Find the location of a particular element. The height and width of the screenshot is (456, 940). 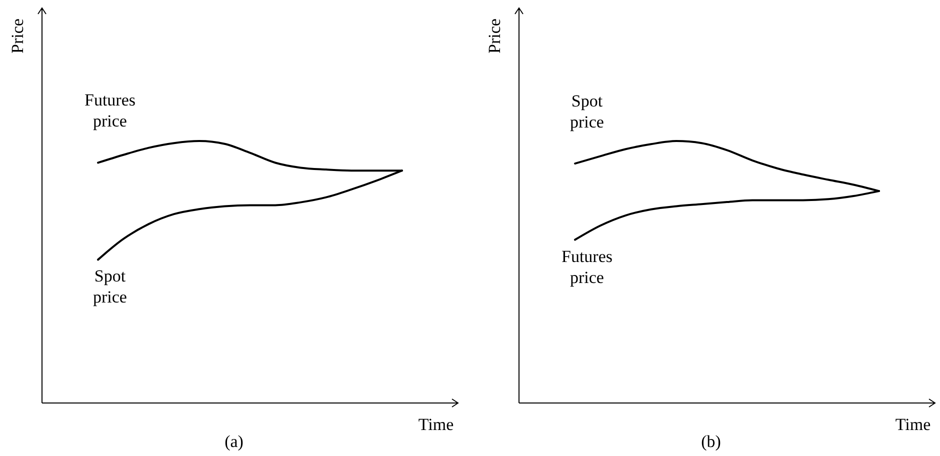

text: (b) is located at coordinates (711, 441).